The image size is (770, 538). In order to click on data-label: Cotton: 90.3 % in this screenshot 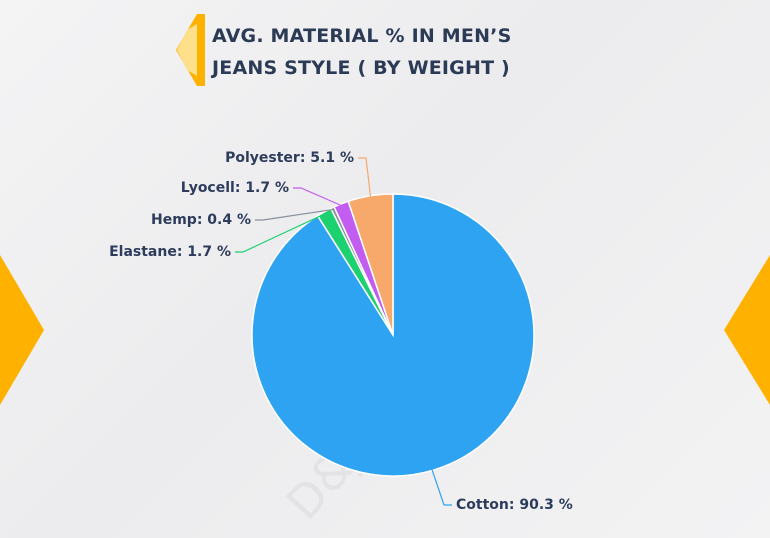, I will do `click(514, 505)`.